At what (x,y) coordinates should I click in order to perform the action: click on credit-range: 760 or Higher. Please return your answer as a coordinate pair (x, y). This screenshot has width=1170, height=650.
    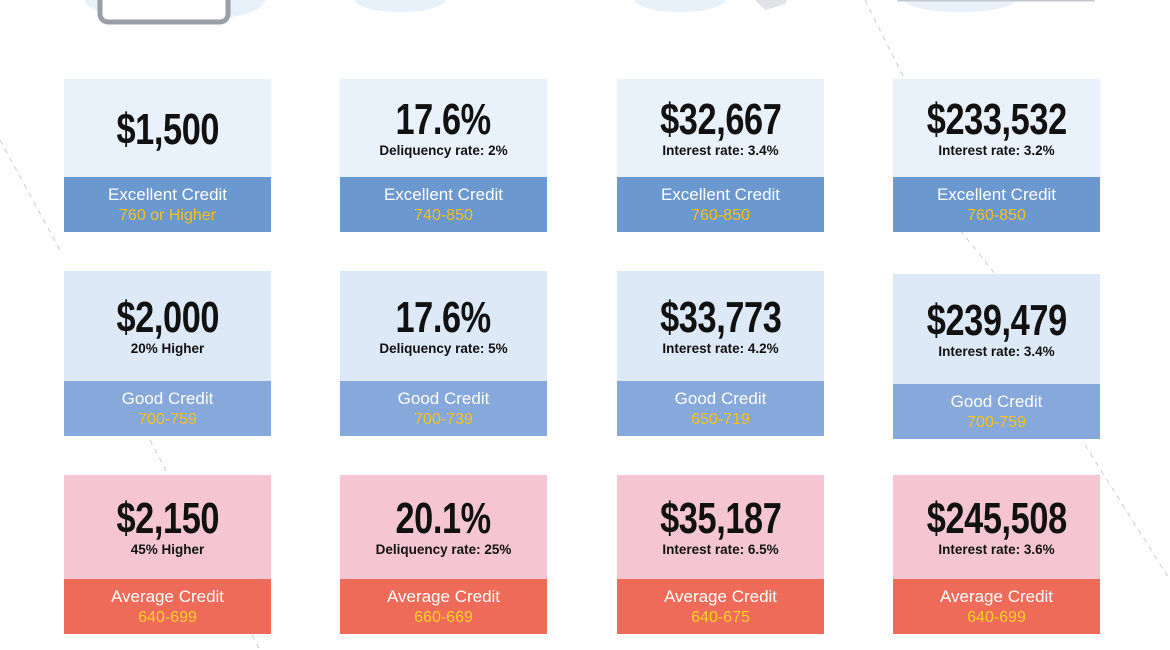
    Looking at the image, I should click on (167, 215).